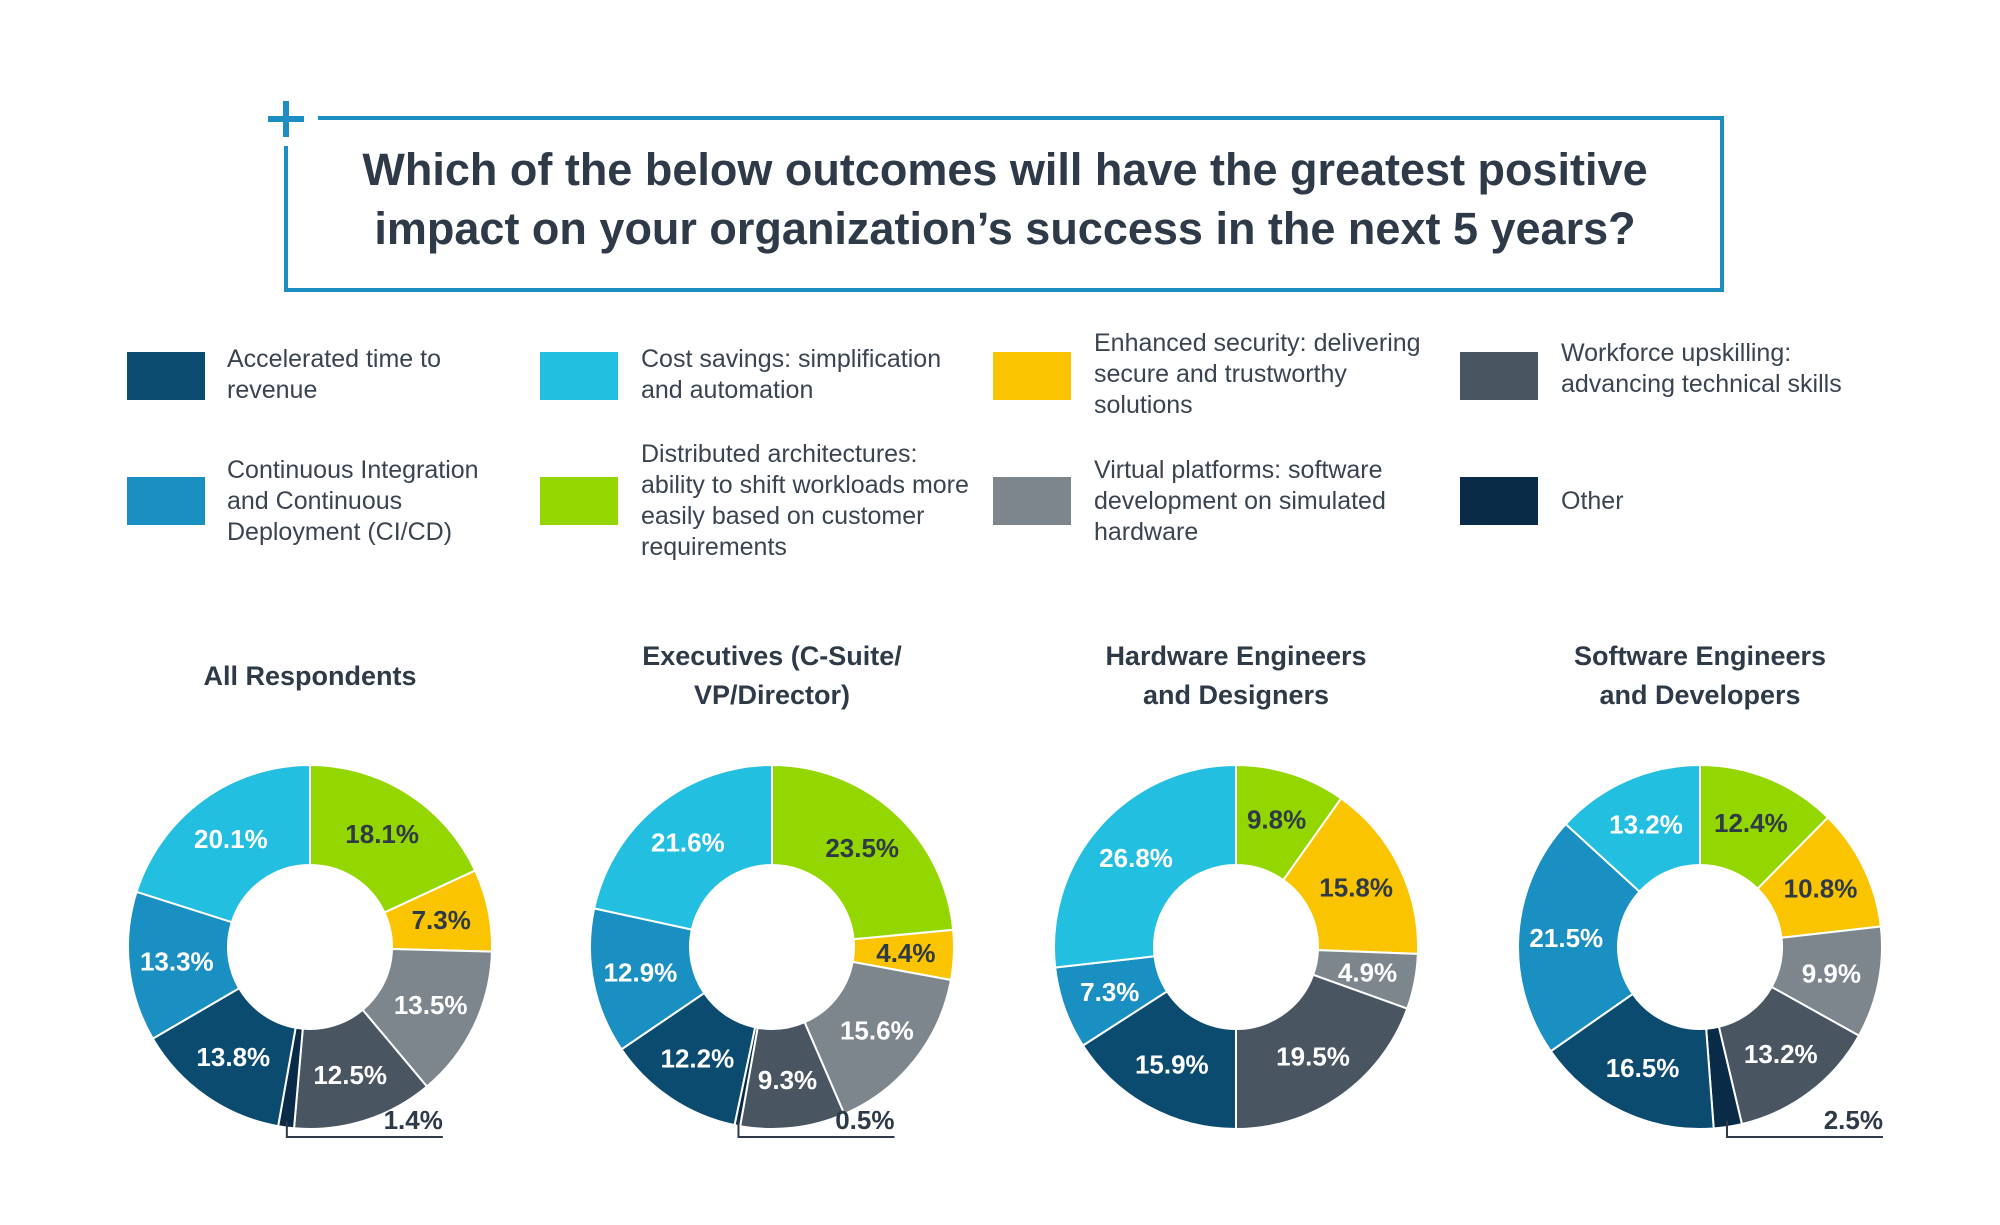  What do you see at coordinates (688, 843) in the screenshot?
I see `slice-label: 21.6%` at bounding box center [688, 843].